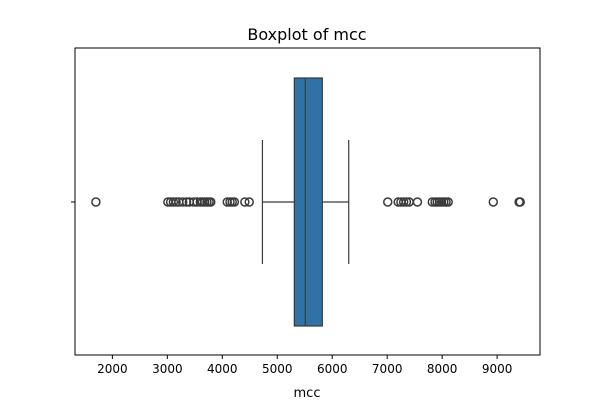 This screenshot has width=600, height=400. What do you see at coordinates (442, 369) in the screenshot?
I see `x-tick-label: 8000` at bounding box center [442, 369].